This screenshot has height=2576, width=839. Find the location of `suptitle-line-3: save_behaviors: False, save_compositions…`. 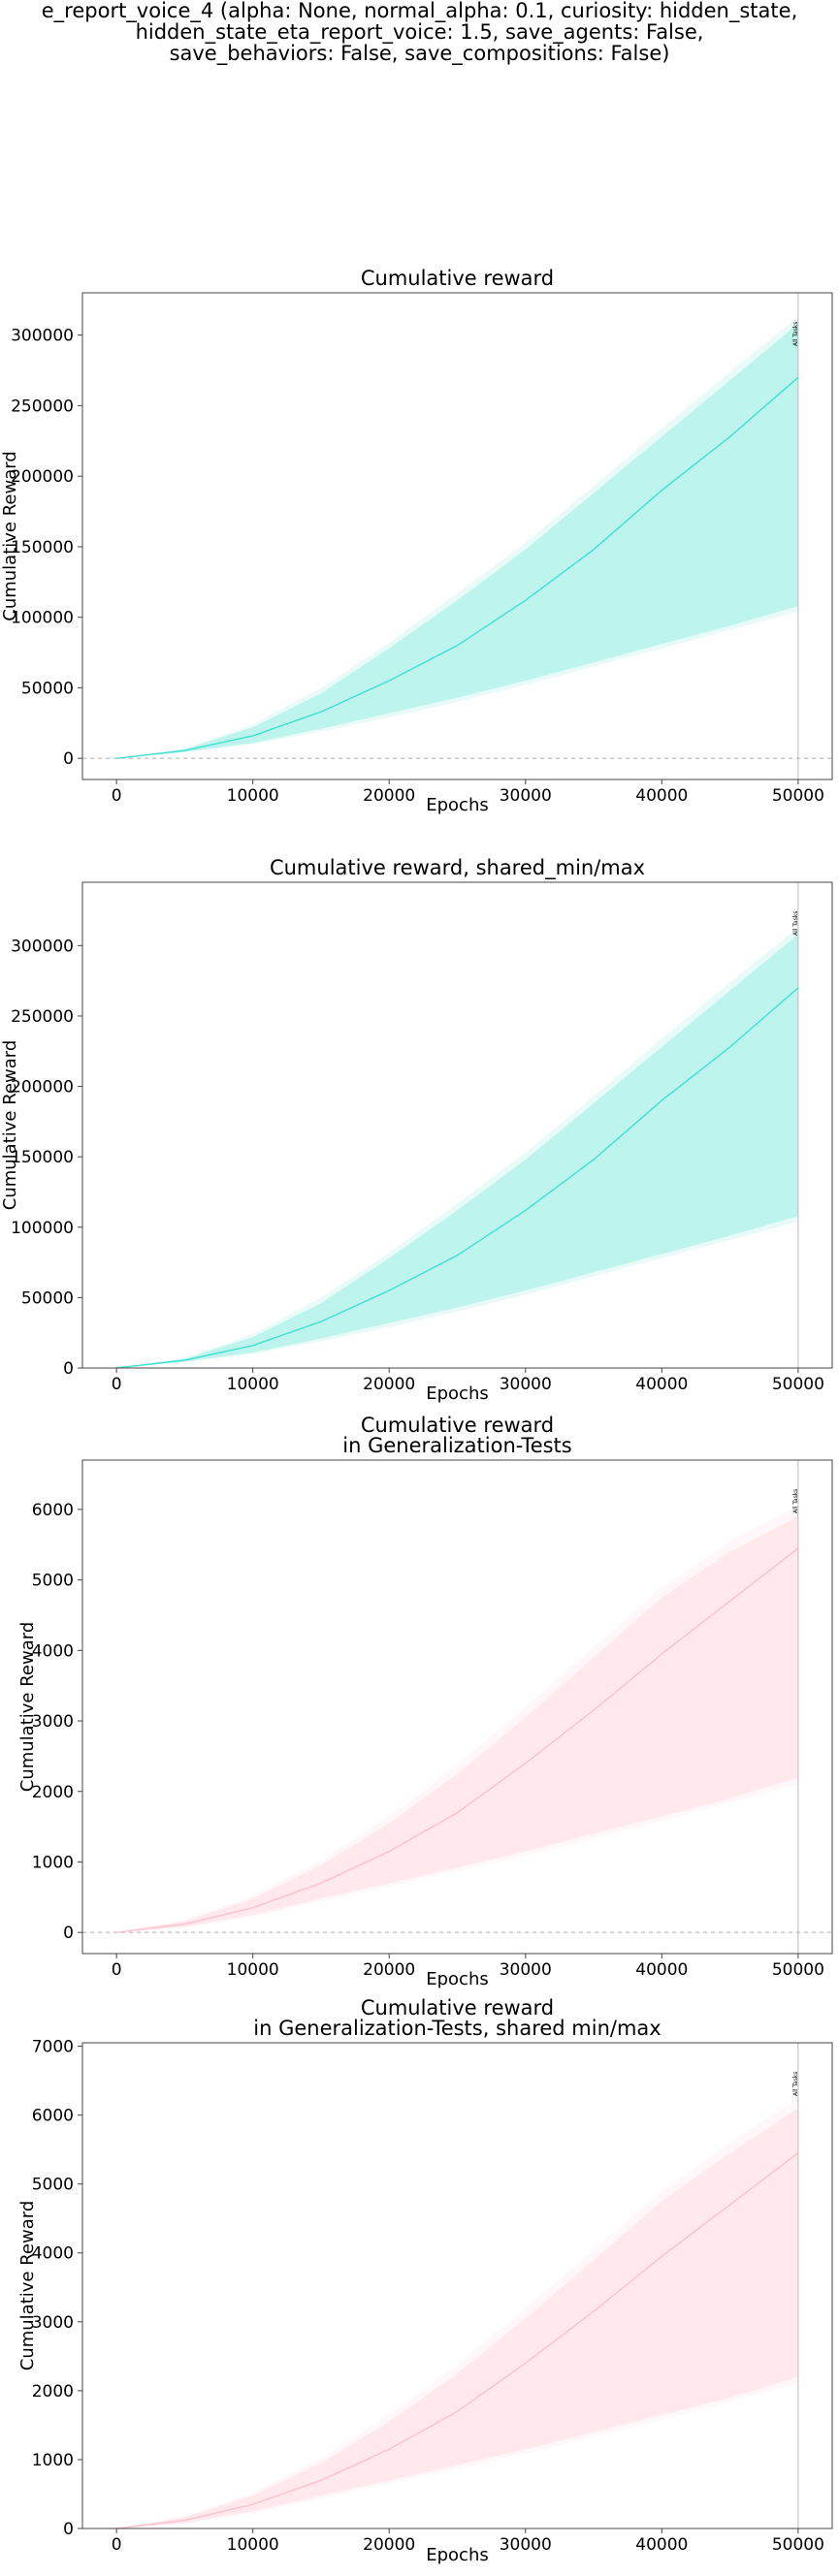

suptitle-line-3: save_behaviors: False, save_compositions… is located at coordinates (419, 54).